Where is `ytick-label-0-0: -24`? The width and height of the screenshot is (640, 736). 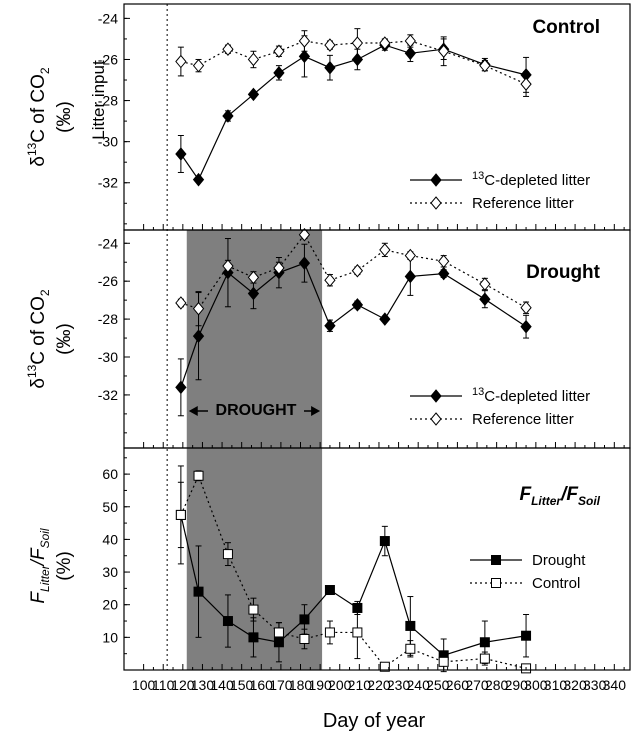 ytick-label-0-0: -24 is located at coordinates (108, 18).